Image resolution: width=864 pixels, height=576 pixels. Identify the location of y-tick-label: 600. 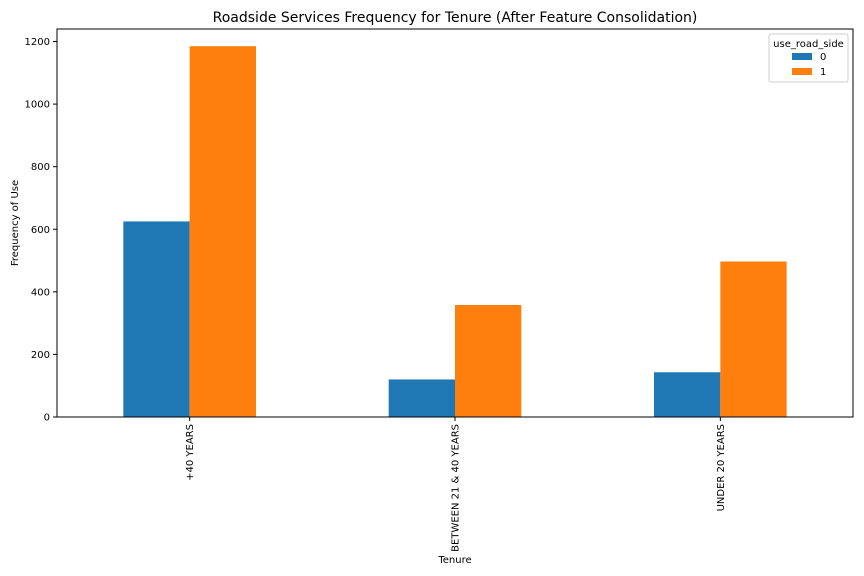
(40, 230).